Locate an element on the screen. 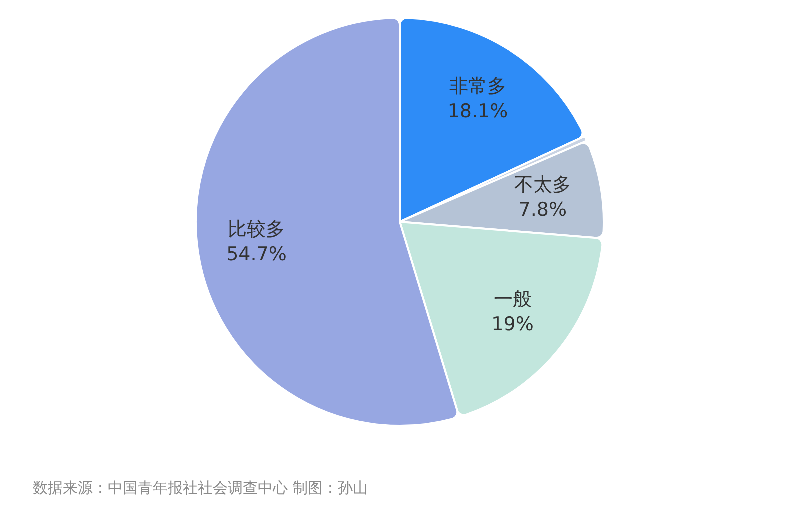 The image size is (800, 532). slice-label: 比较多 is located at coordinates (257, 229).